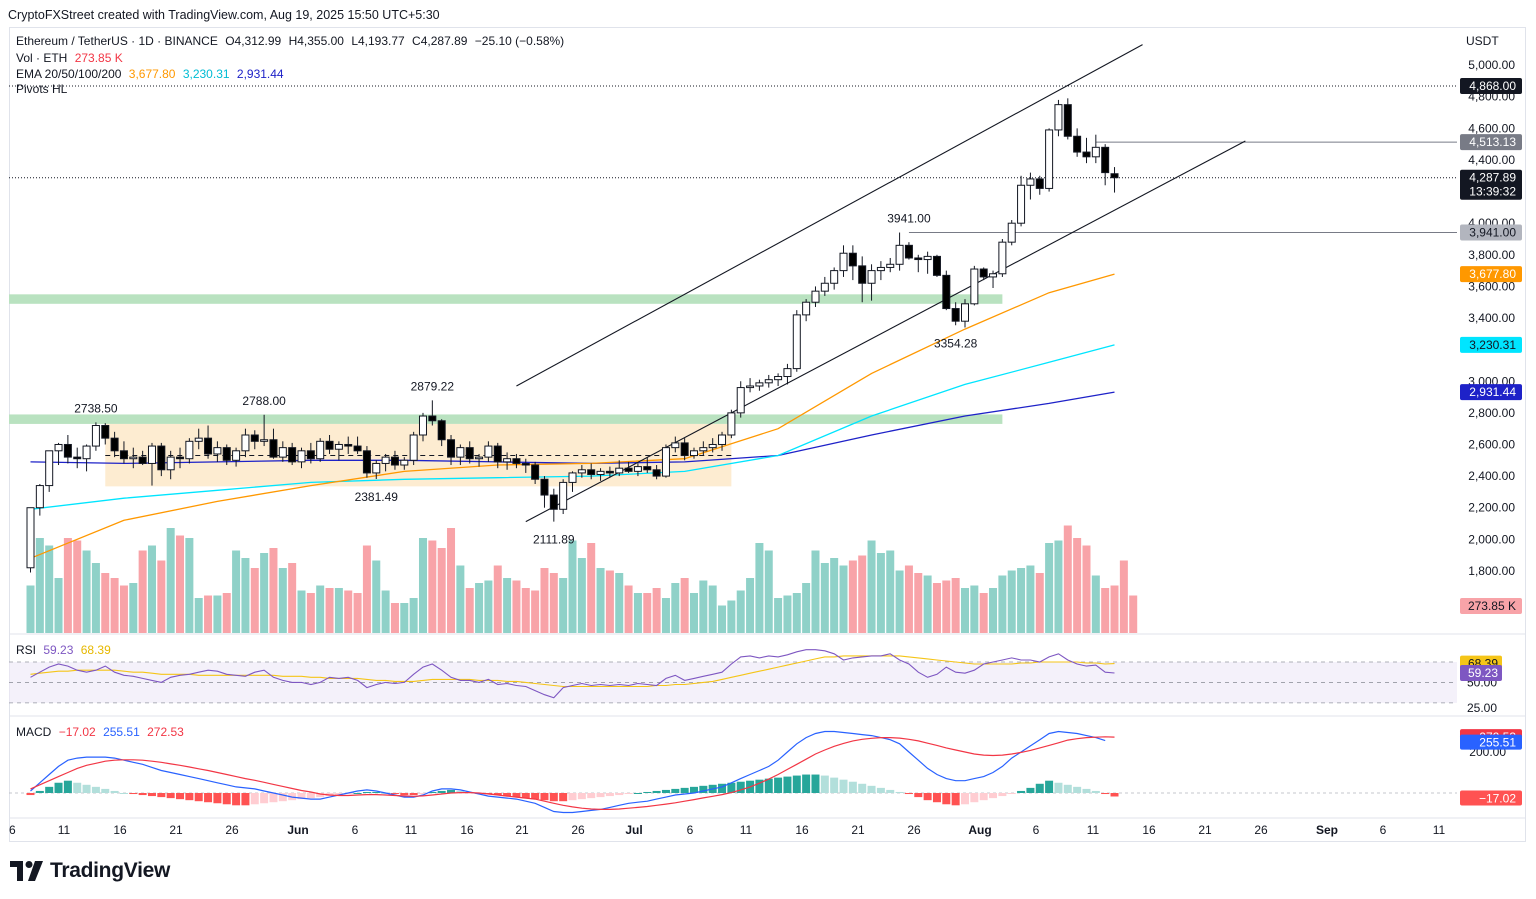 This screenshot has height=899, width=1536. What do you see at coordinates (568, 772) in the screenshot?
I see `macd-line` at bounding box center [568, 772].